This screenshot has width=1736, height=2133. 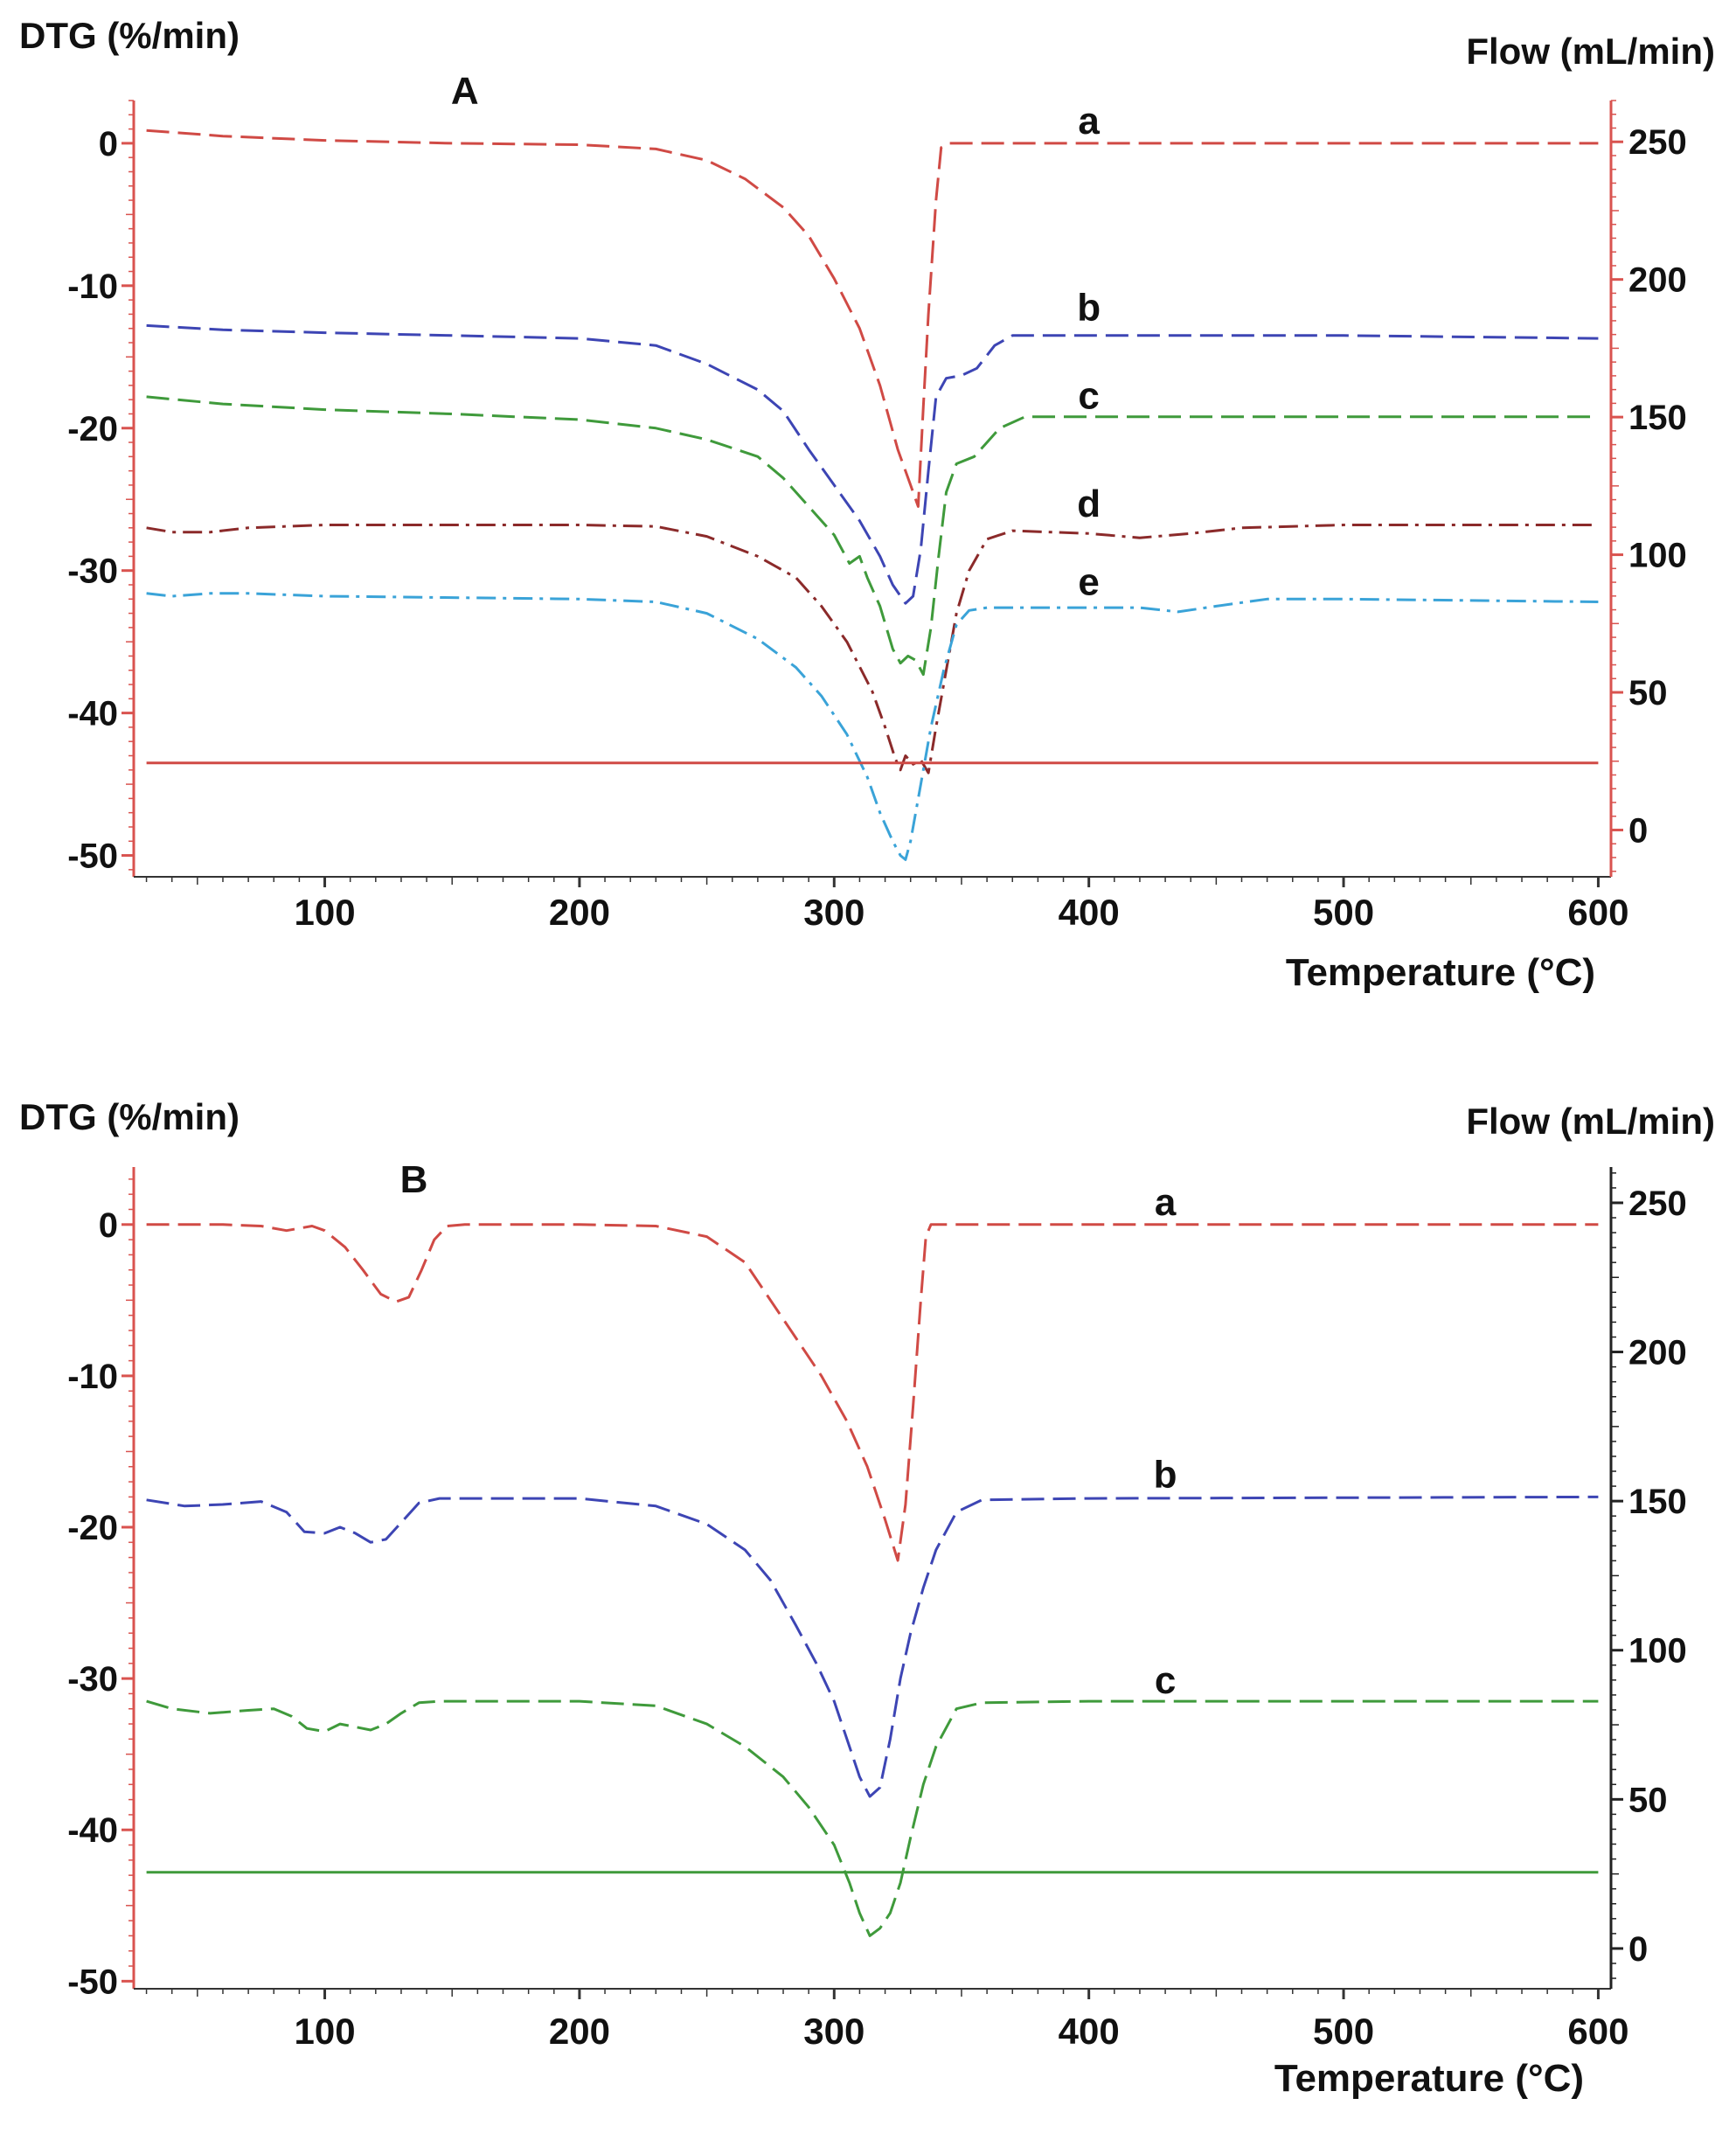 I want to click on panel-label: B, so click(x=414, y=1179).